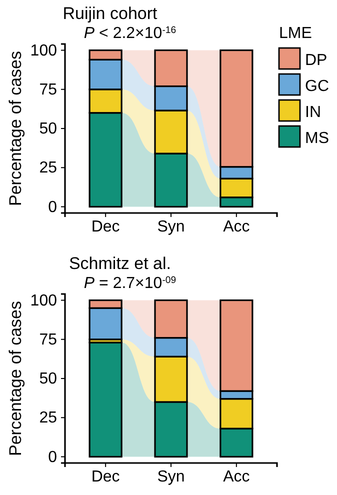 The width and height of the screenshot is (337, 495). I want to click on chart-subtitle: P = 2.7×10$^{-09}$, so click(130, 283).